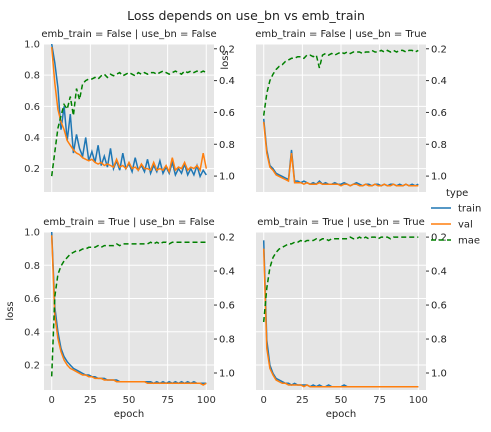 Image resolution: width=491 pixels, height=432 pixels. I want to click on legend-item-val: val, so click(452, 225).